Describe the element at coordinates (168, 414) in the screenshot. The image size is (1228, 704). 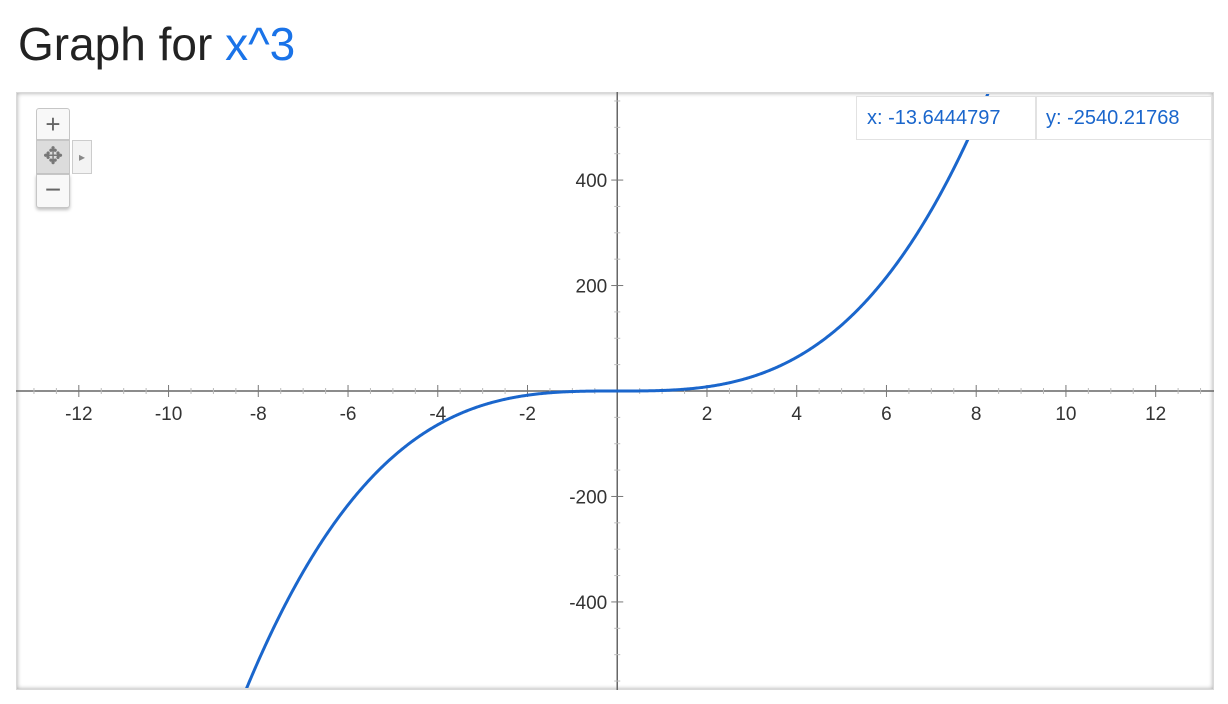
I see `x-tick-label: -10` at that location.